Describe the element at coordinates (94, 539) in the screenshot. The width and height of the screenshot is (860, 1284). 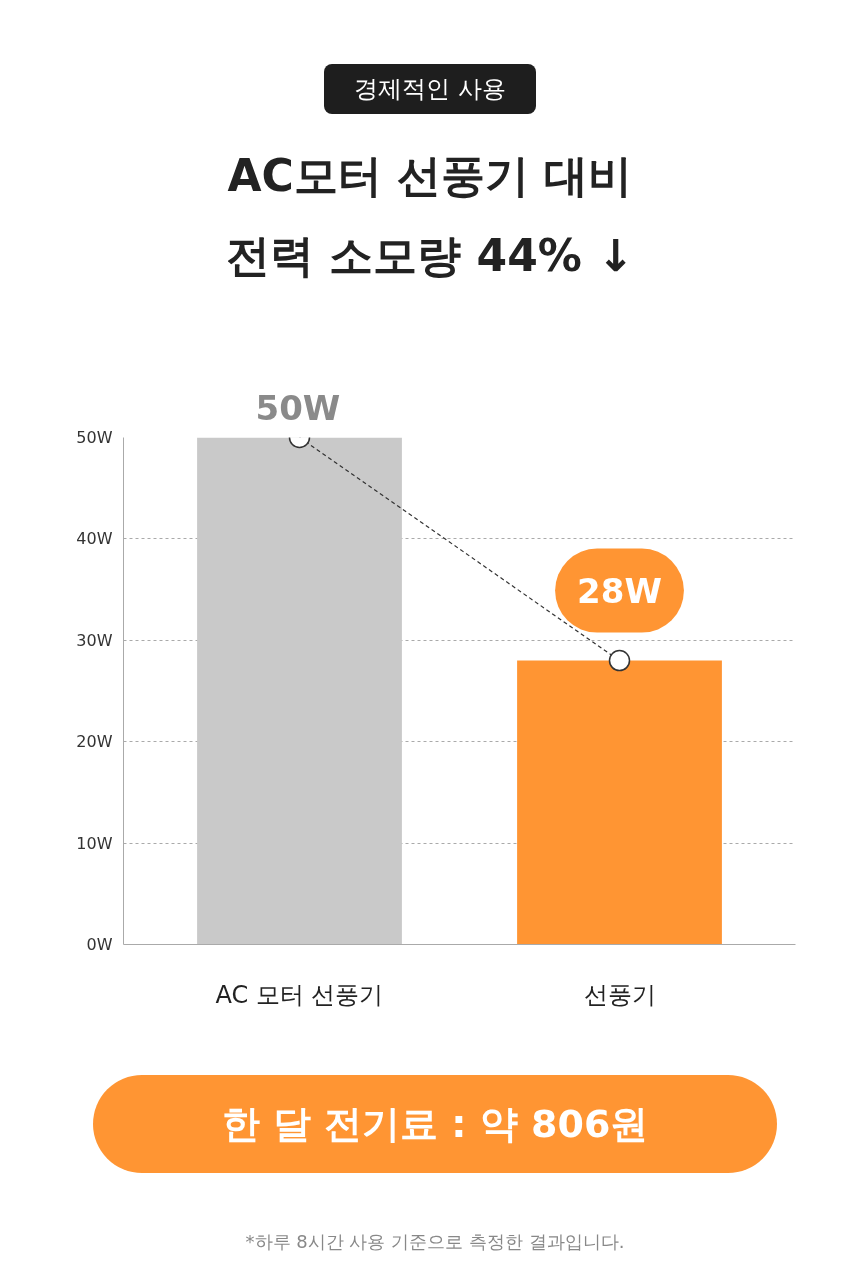
I see `y-tick-label: 40W` at that location.